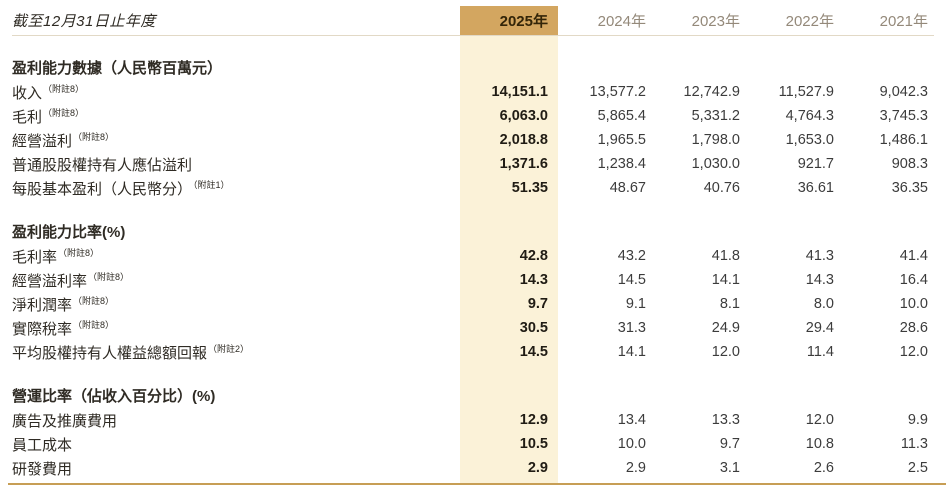 Image resolution: width=946 pixels, height=489 pixels. I want to click on value-cell: 11.3, so click(914, 444).